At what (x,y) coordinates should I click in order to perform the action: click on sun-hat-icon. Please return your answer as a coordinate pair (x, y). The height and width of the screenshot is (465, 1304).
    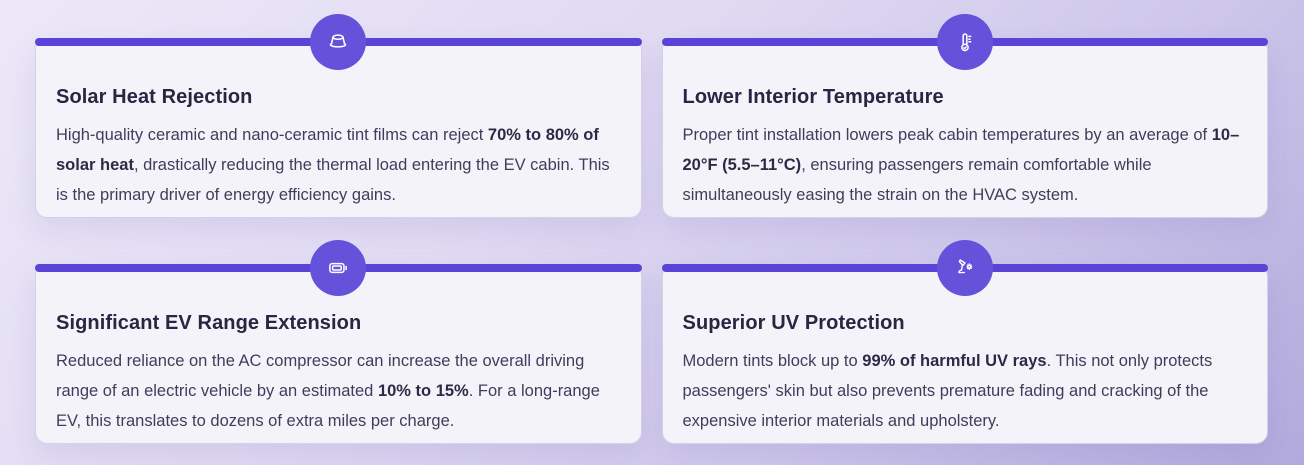
    Looking at the image, I should click on (338, 42).